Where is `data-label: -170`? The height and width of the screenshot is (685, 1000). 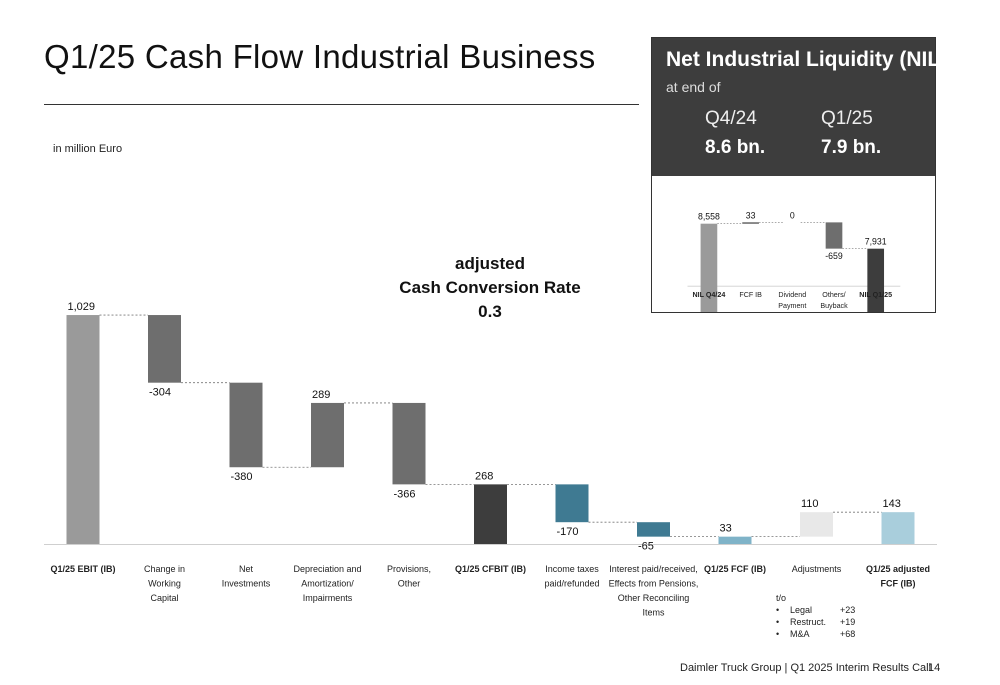
data-label: -170 is located at coordinates (568, 532).